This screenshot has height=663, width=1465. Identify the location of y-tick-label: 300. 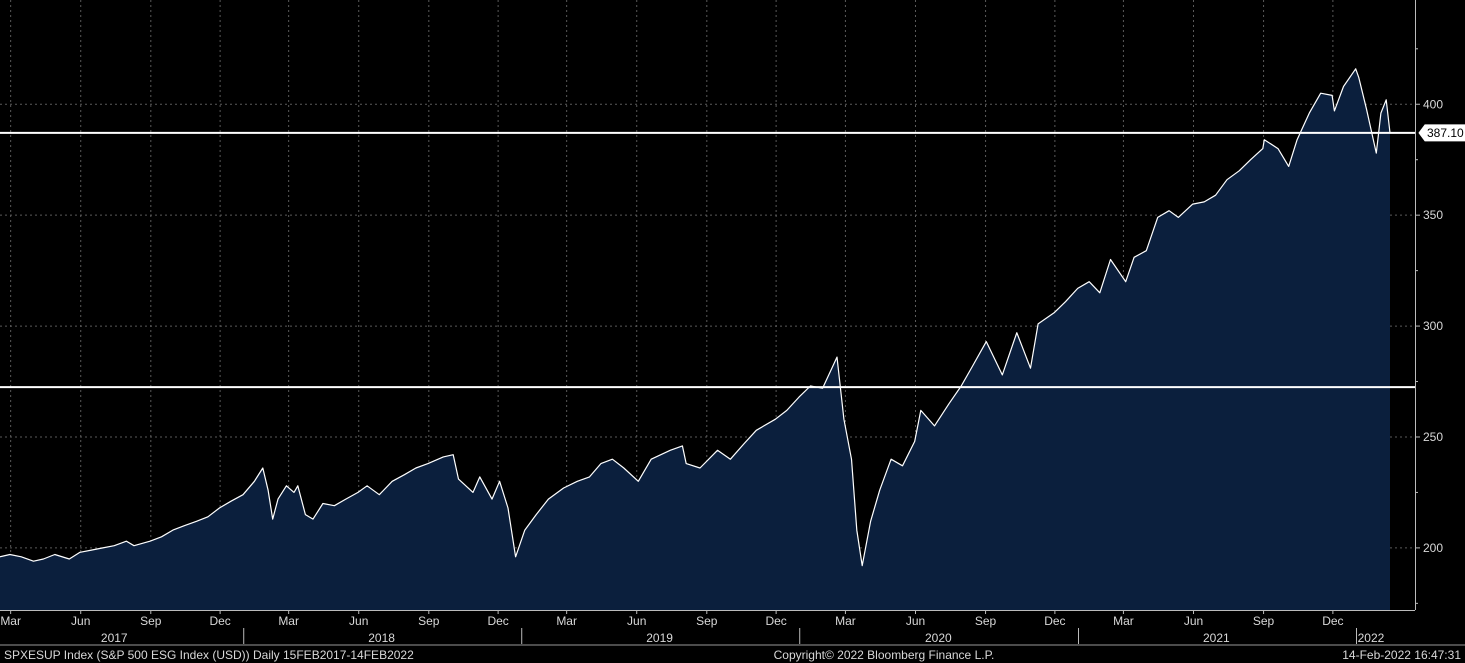
(1433, 326).